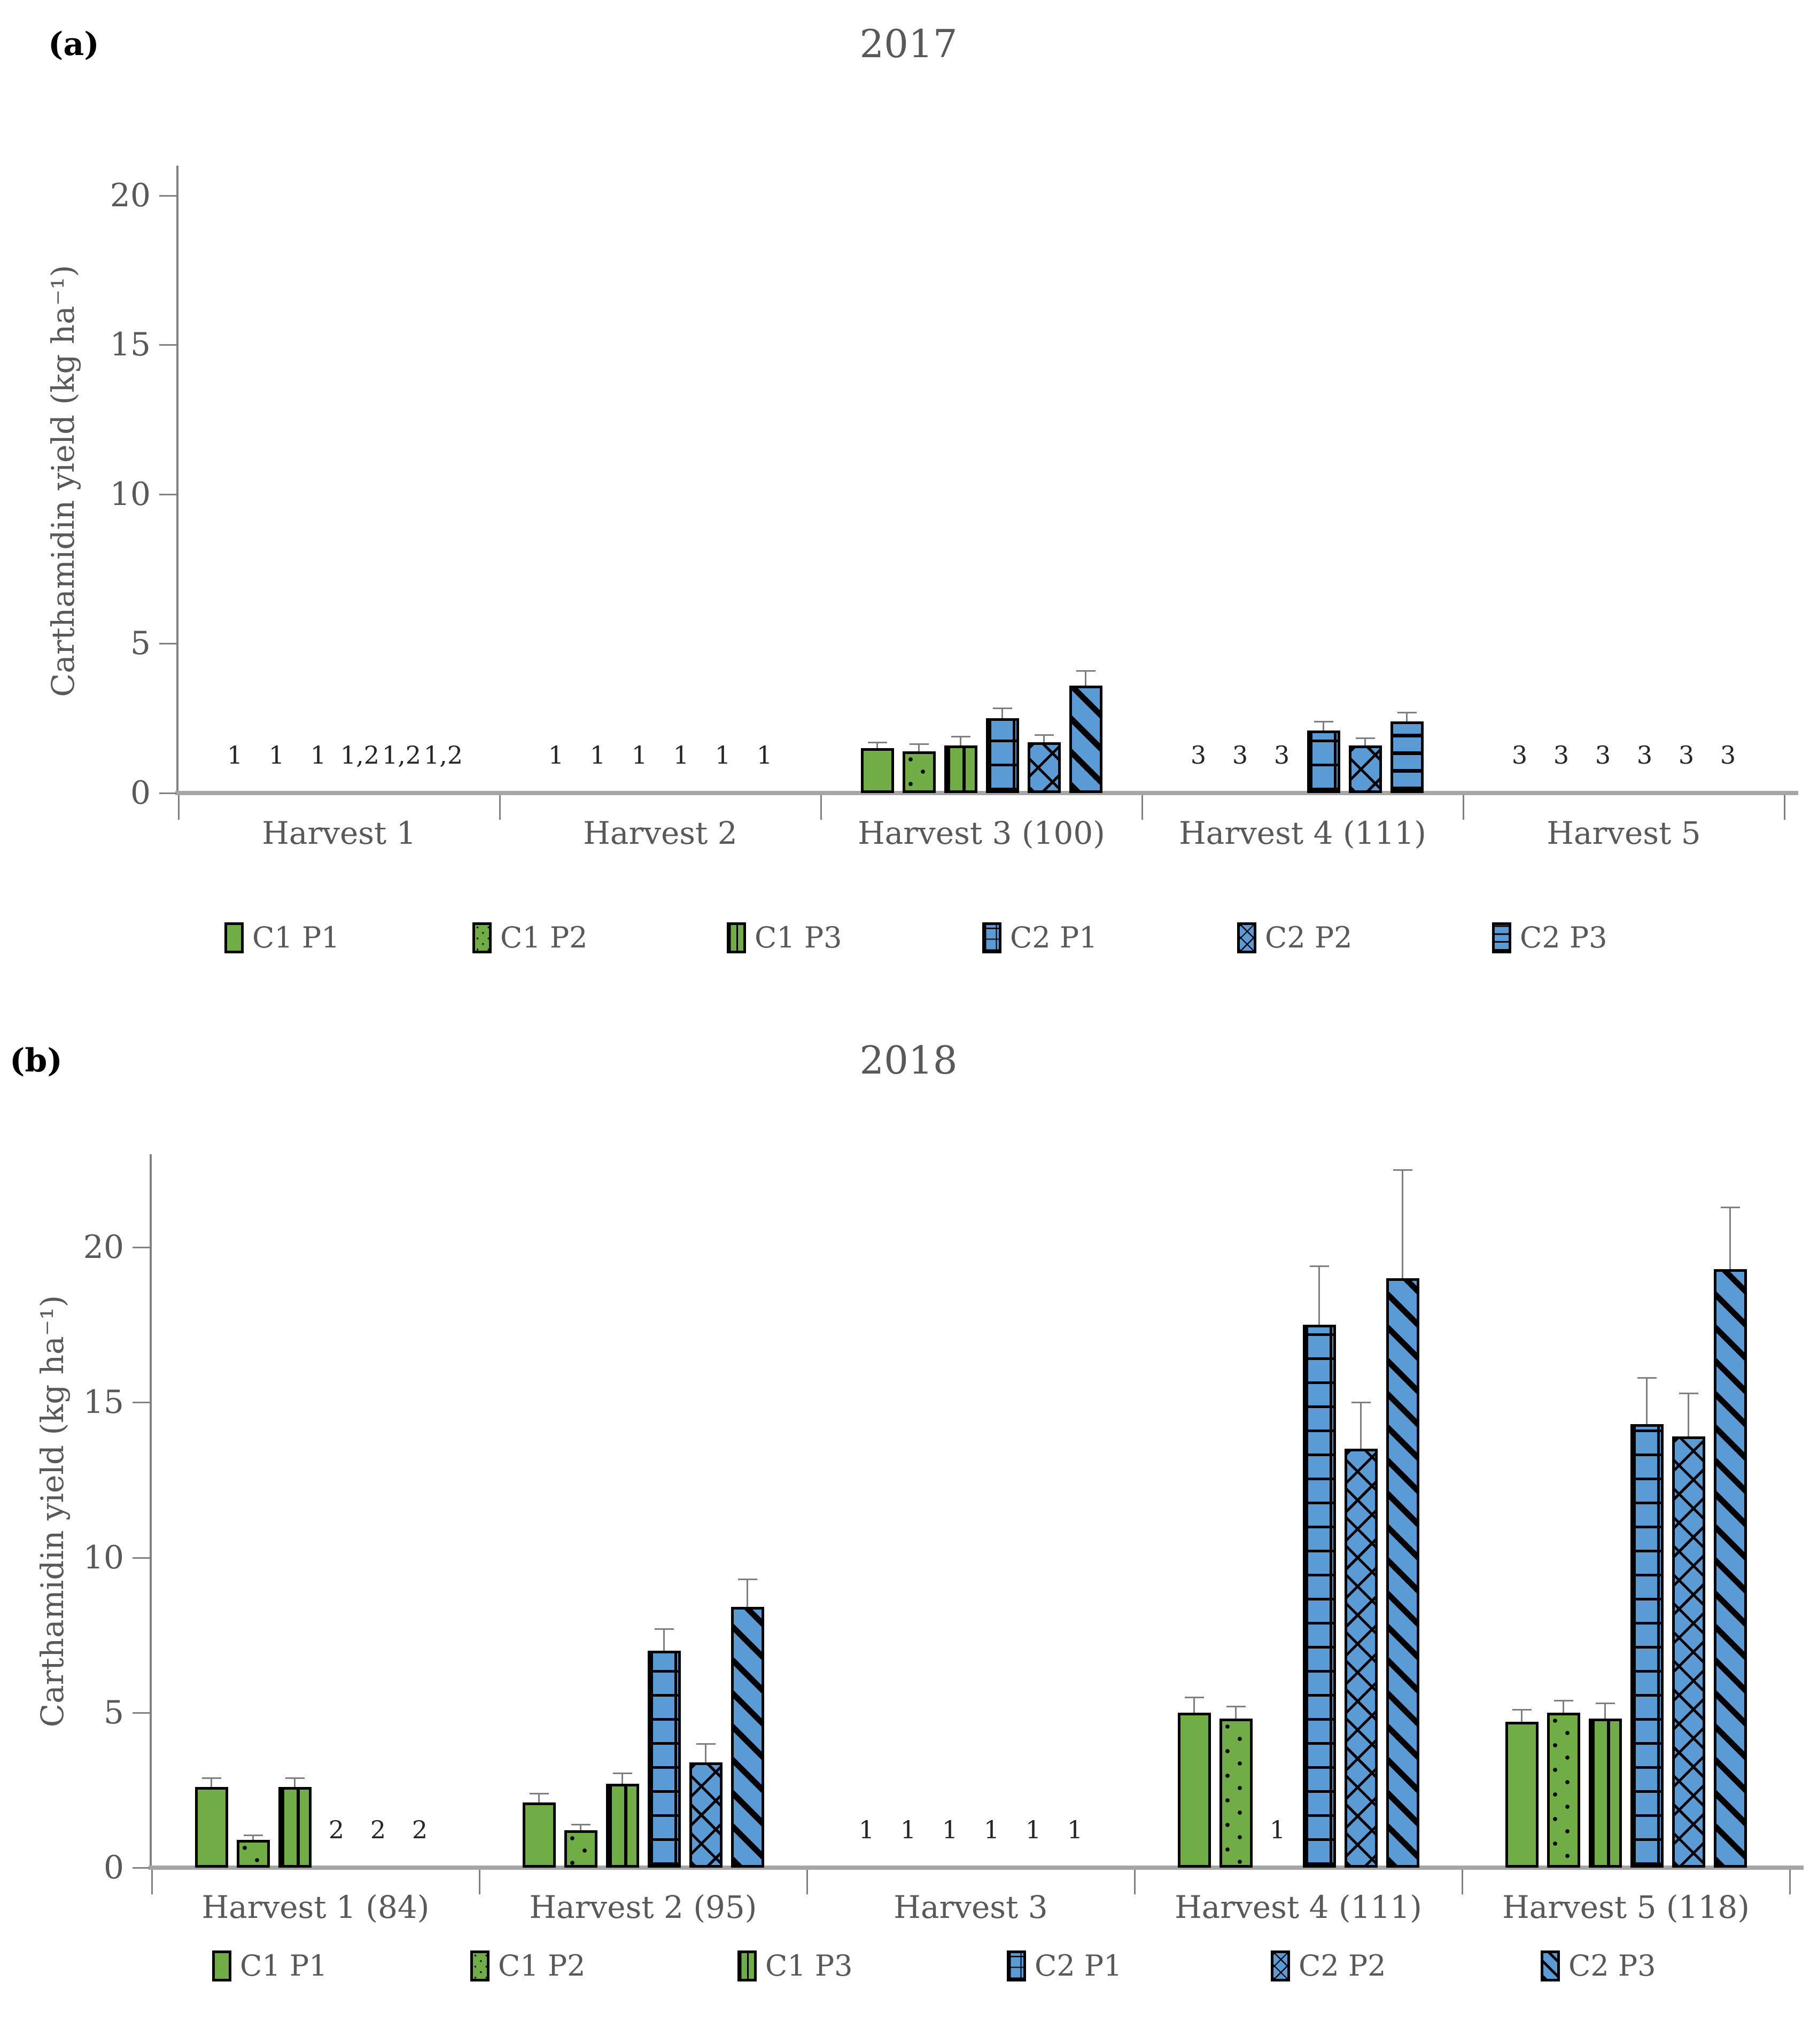 This screenshot has height=2044, width=1810. I want to click on x-axis-label: Harvest 3, so click(971, 1907).